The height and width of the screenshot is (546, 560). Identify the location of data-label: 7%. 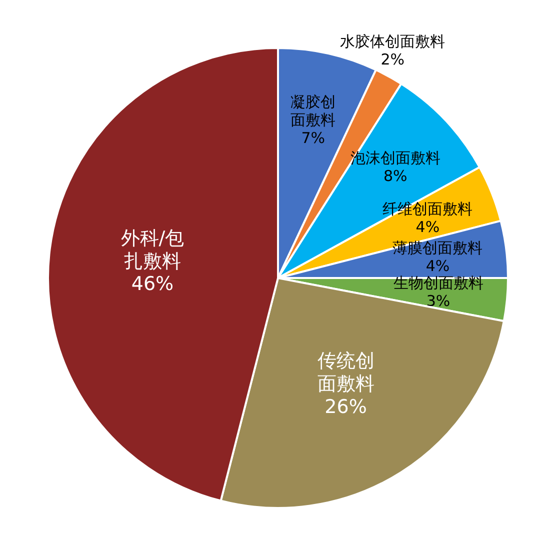
(313, 137).